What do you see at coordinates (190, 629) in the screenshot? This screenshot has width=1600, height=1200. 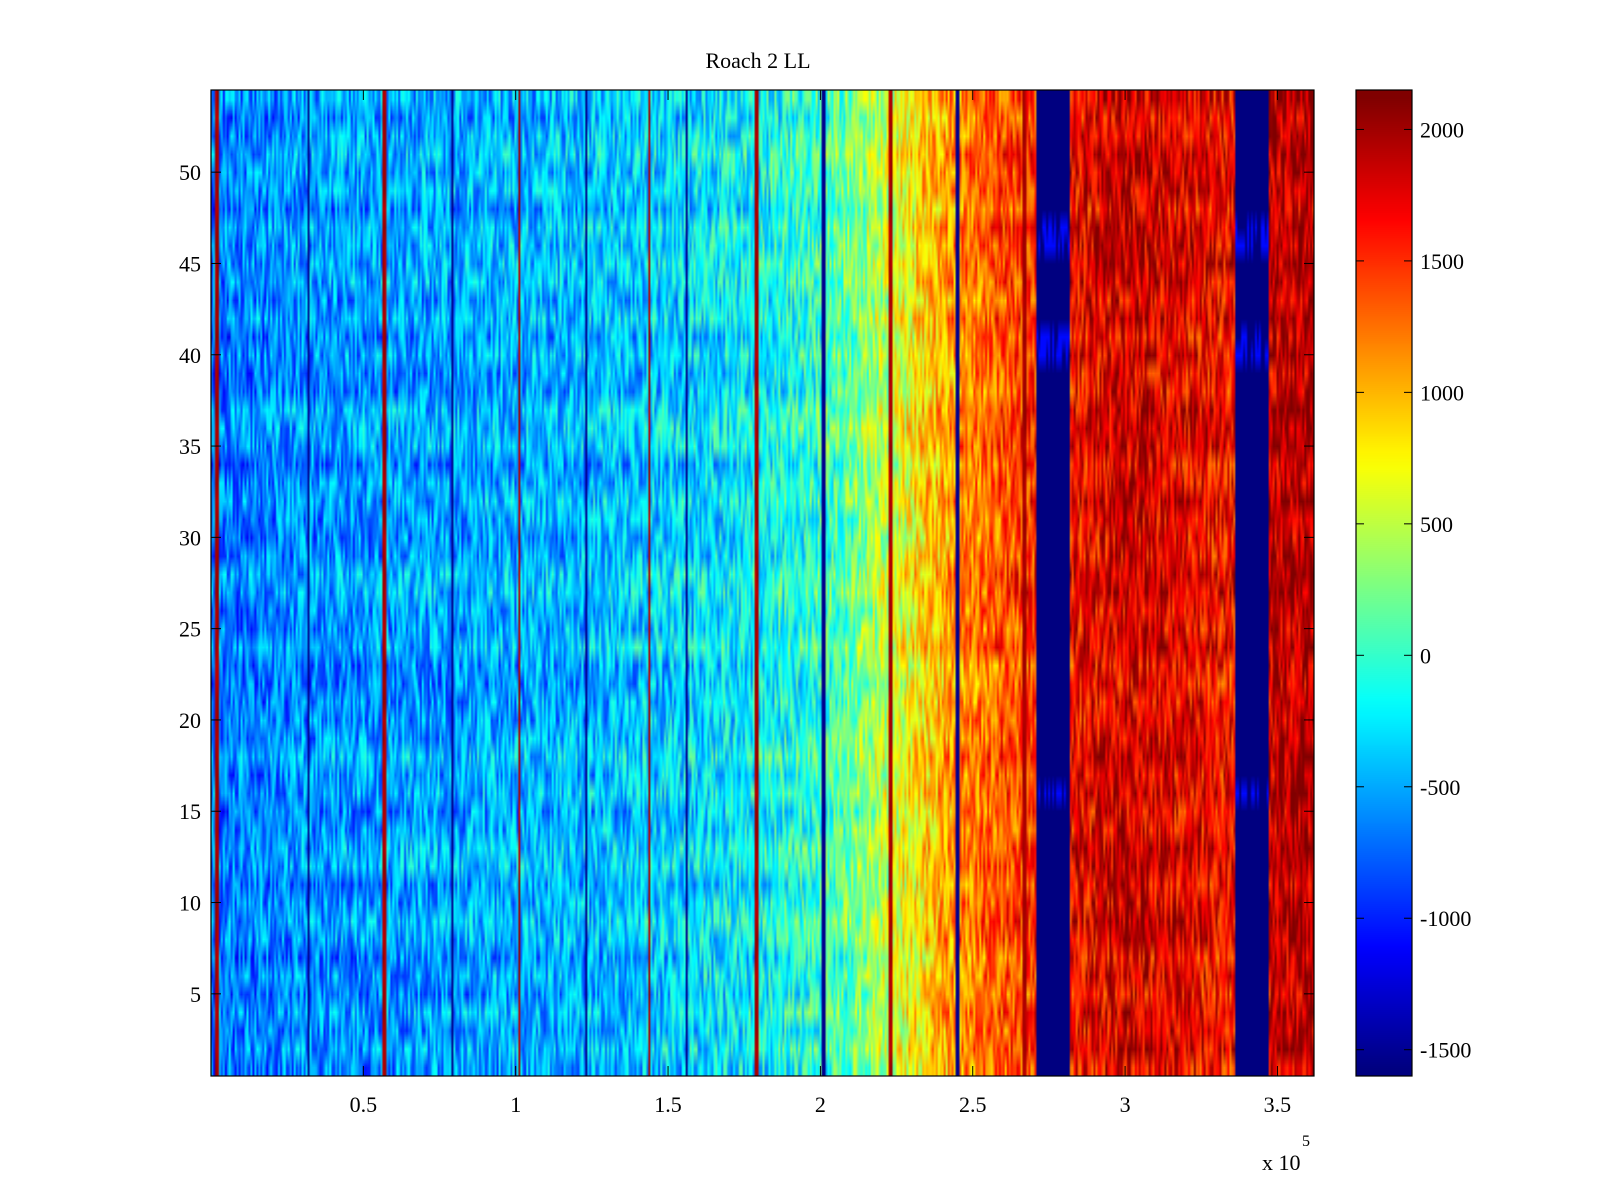 I see `y-tick-label: 25` at bounding box center [190, 629].